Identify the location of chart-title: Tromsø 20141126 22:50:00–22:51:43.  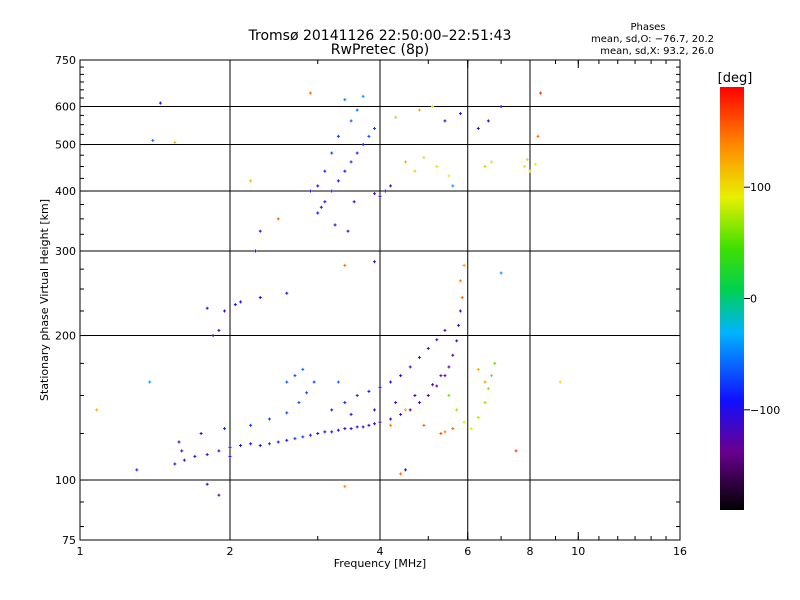
(380, 36).